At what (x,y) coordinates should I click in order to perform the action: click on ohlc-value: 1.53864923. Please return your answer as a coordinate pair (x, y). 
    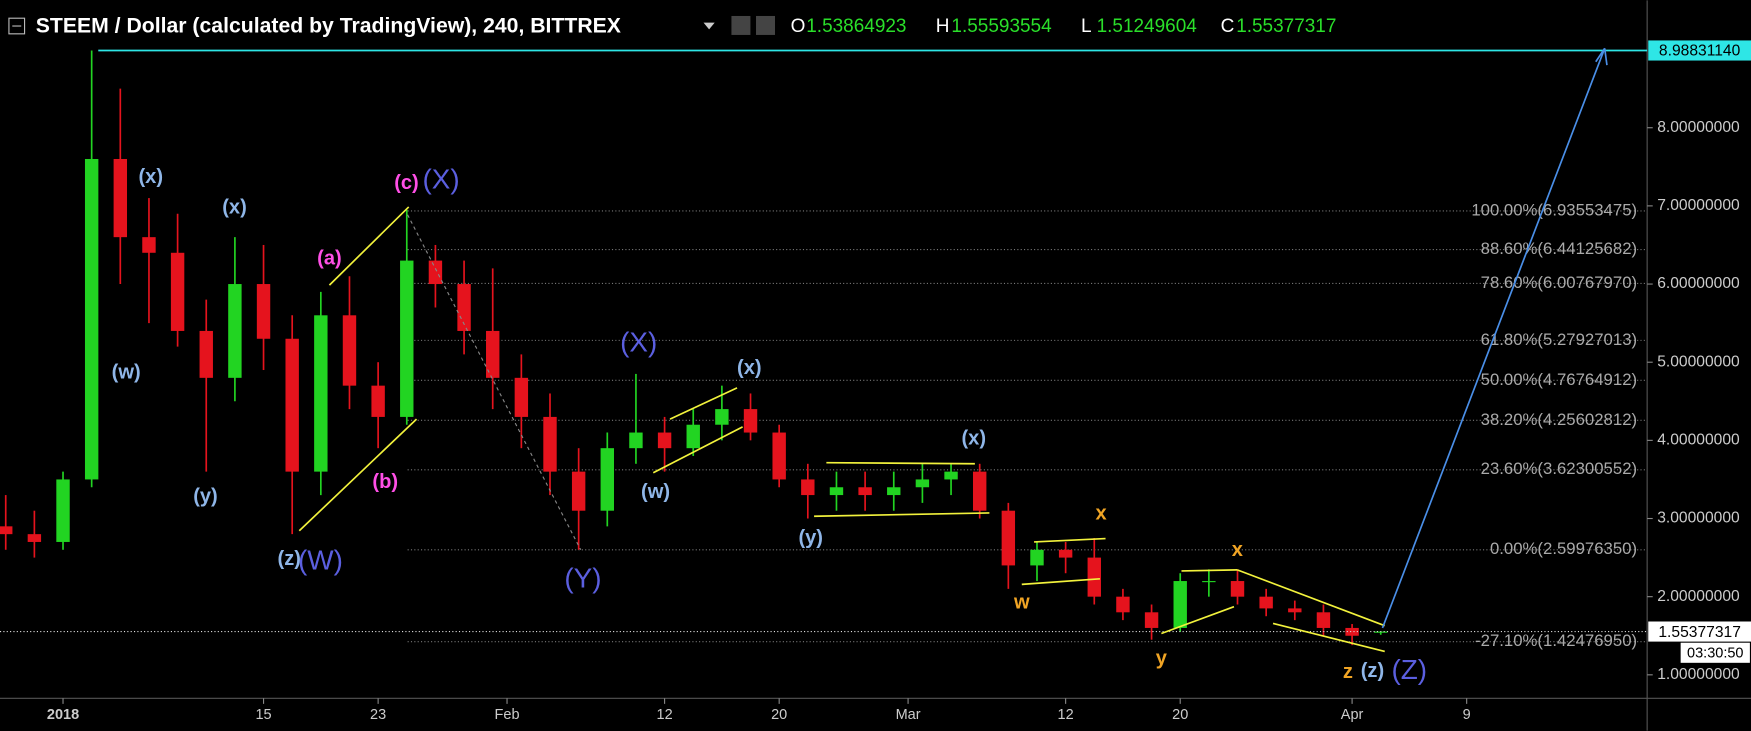
    Looking at the image, I should click on (856, 26).